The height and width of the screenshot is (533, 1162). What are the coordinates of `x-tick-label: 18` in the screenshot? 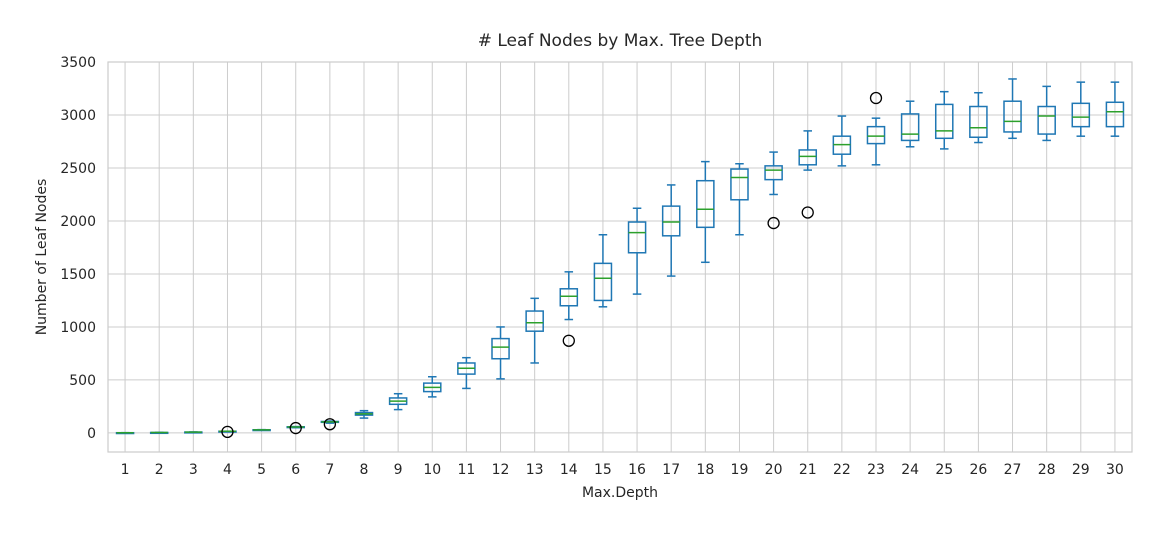 It's located at (705, 470).